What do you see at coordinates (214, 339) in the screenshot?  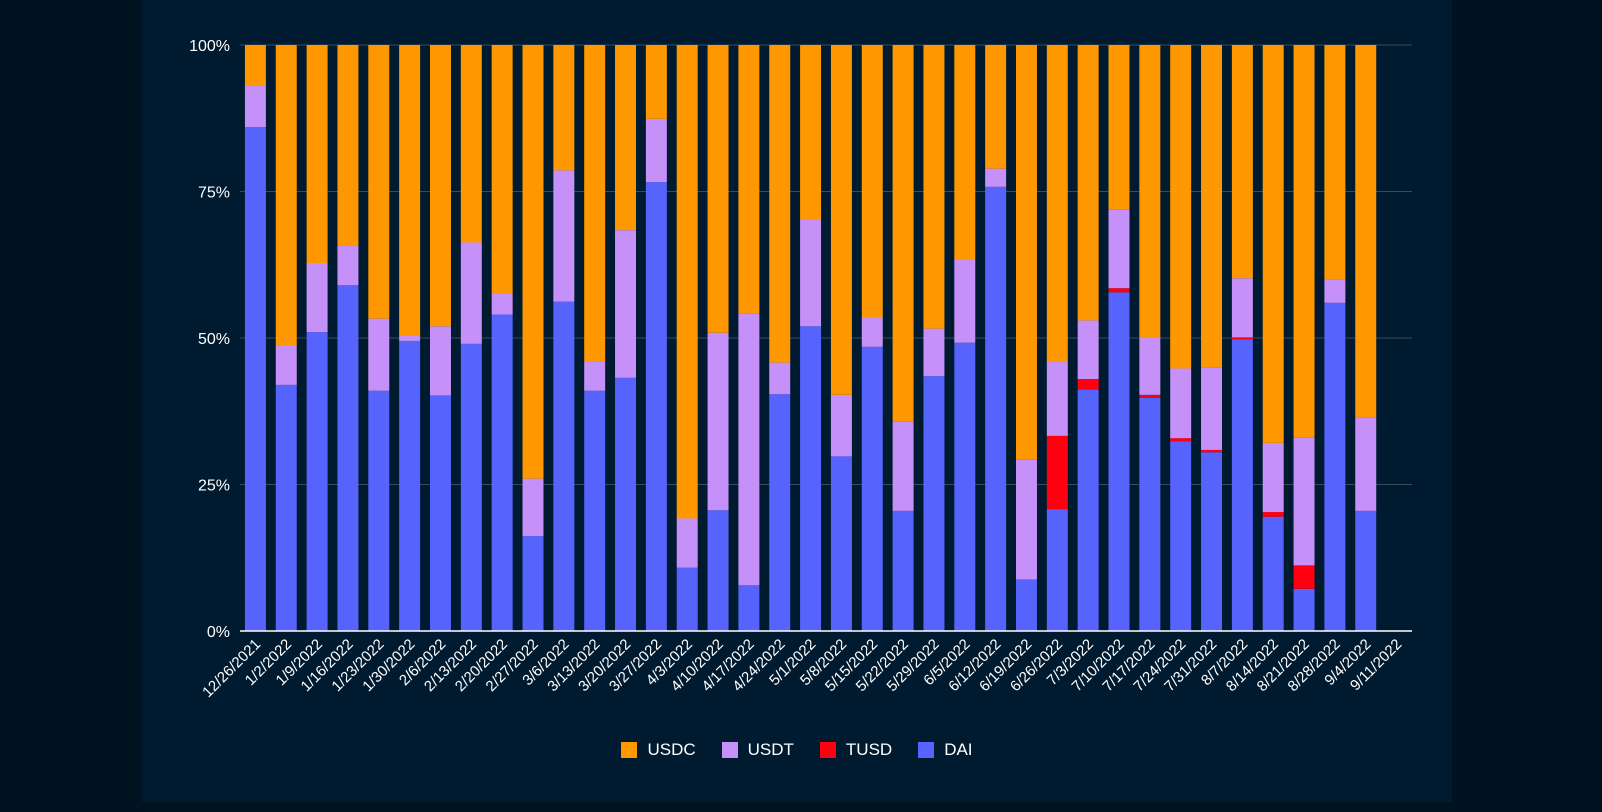 I see `y-tick-label: 50%` at bounding box center [214, 339].